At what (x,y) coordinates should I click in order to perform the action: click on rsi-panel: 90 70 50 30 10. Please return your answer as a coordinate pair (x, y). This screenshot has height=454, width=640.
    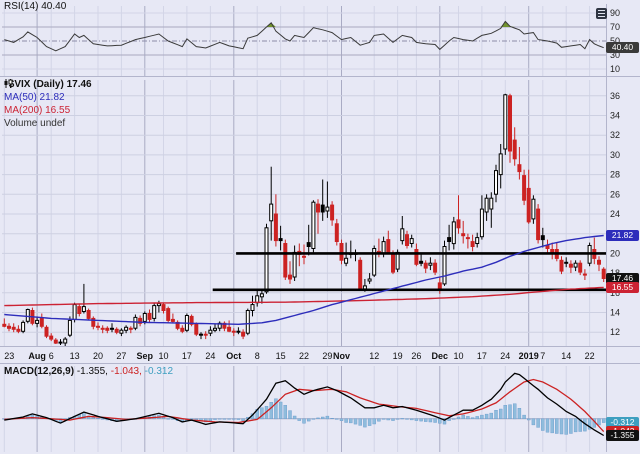
    Looking at the image, I should click on (311, 41).